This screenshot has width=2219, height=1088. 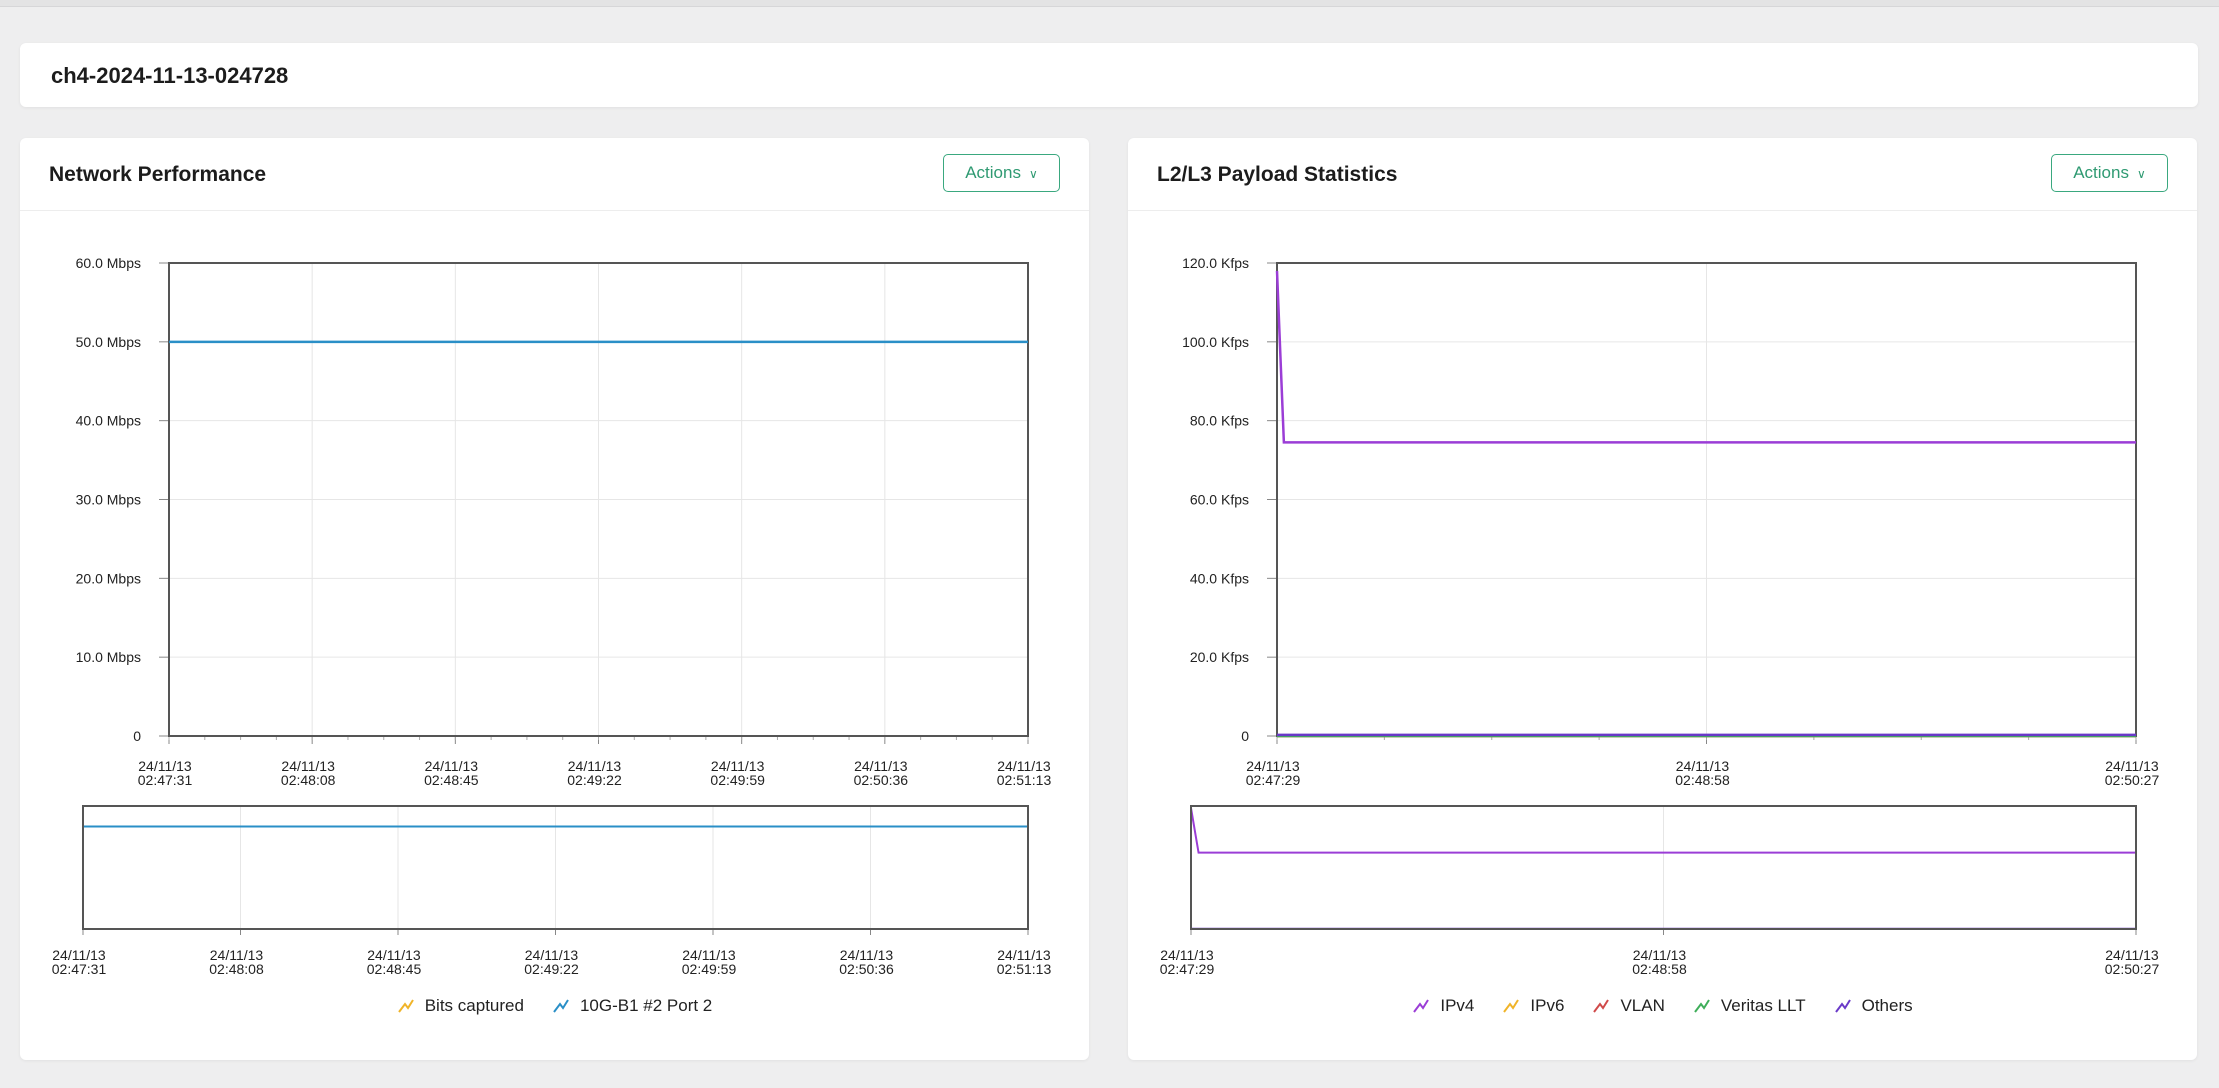 I want to click on x-tick-label: 24/11/13 02:47:31, so click(x=165, y=773).